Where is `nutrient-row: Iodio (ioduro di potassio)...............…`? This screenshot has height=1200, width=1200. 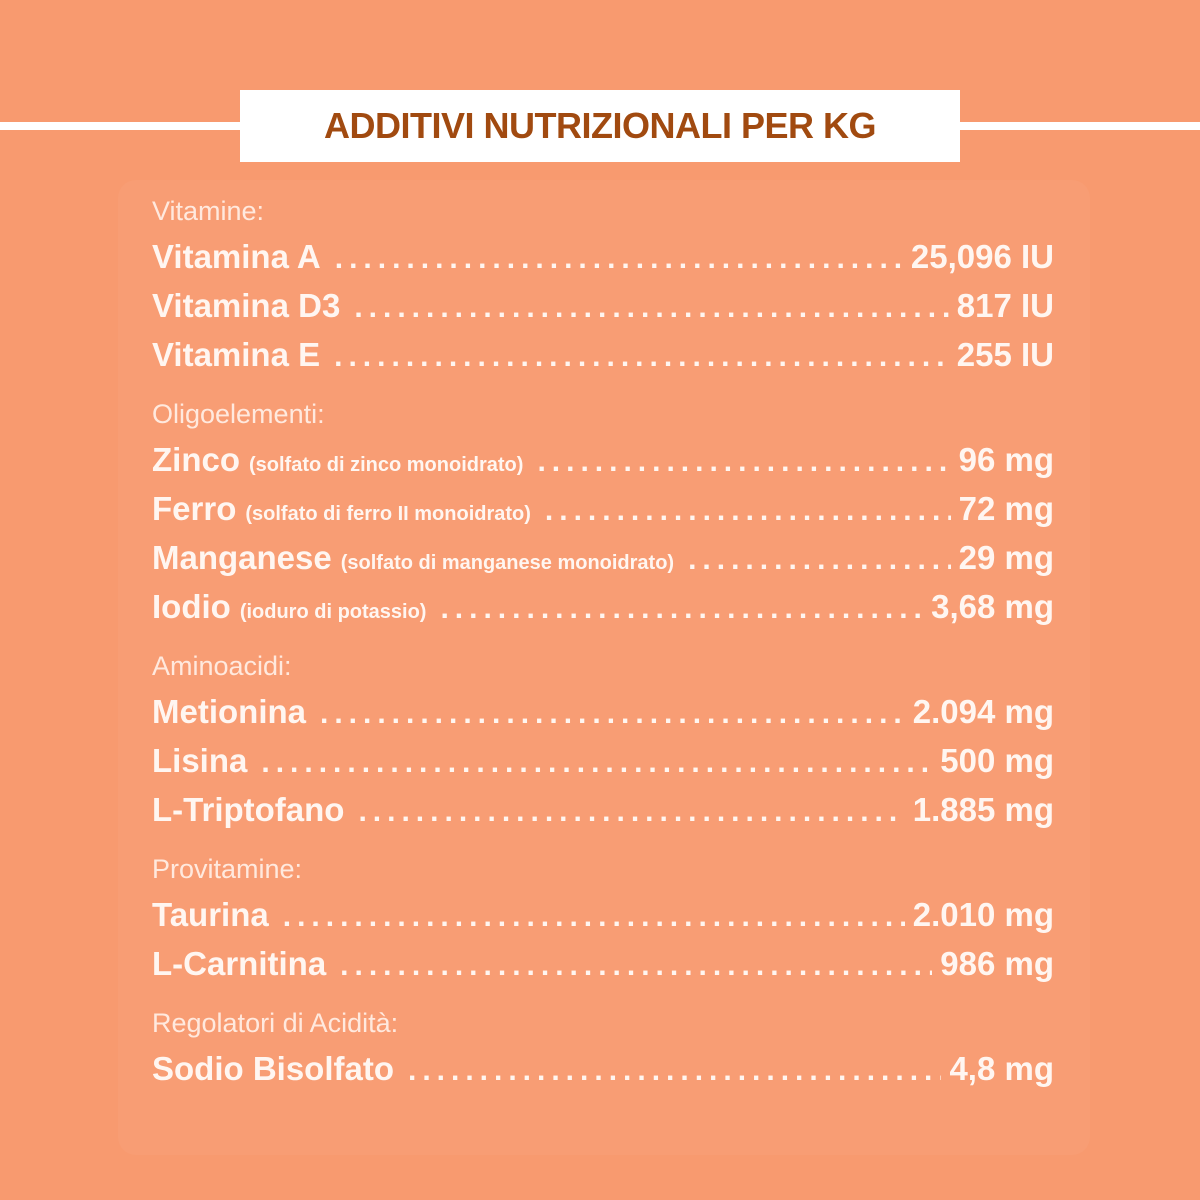 nutrient-row: Iodio (ioduro di potassio)...............… is located at coordinates (603, 606).